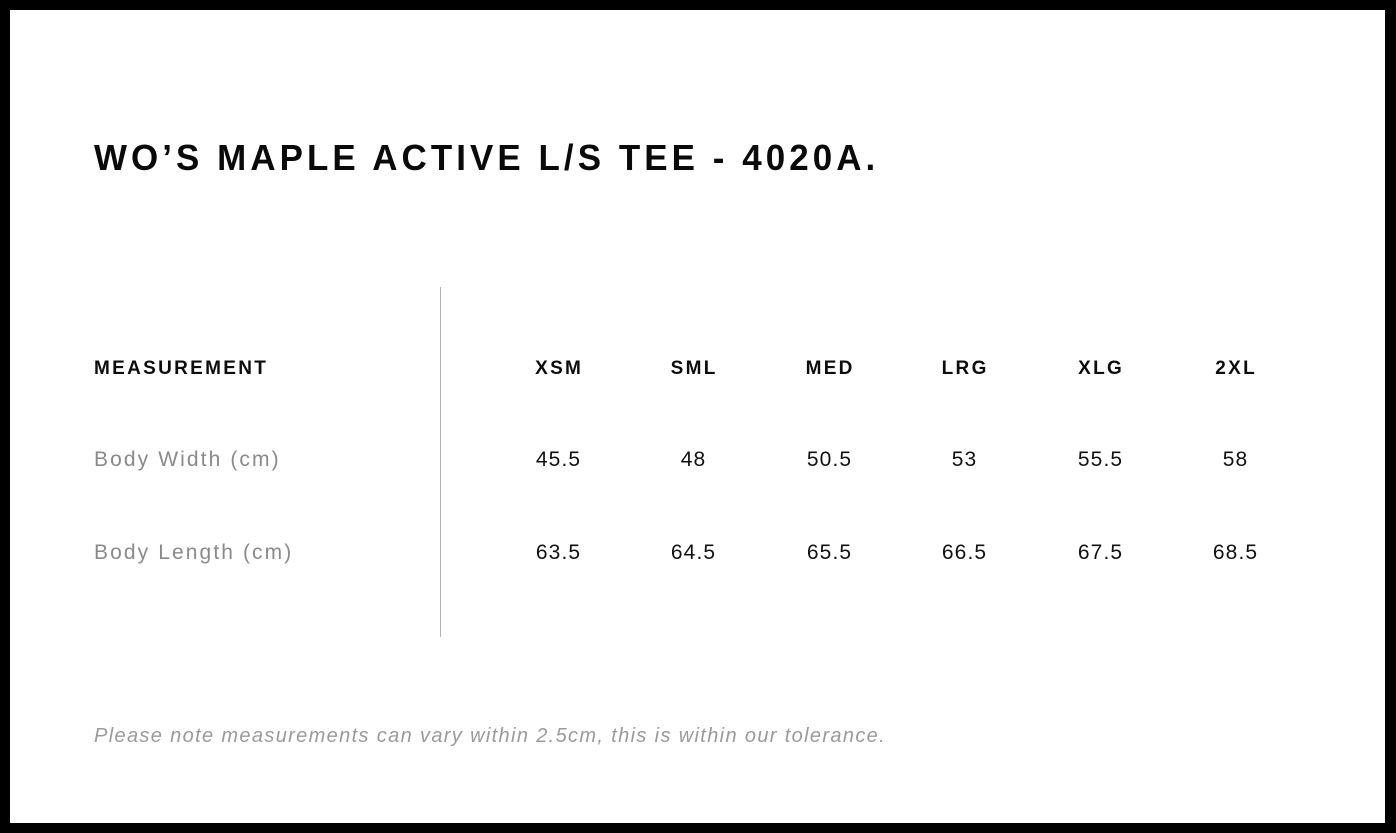 The height and width of the screenshot is (833, 1396). Describe the element at coordinates (194, 552) in the screenshot. I see `row-label-body-length: Body Length (cm)` at that location.